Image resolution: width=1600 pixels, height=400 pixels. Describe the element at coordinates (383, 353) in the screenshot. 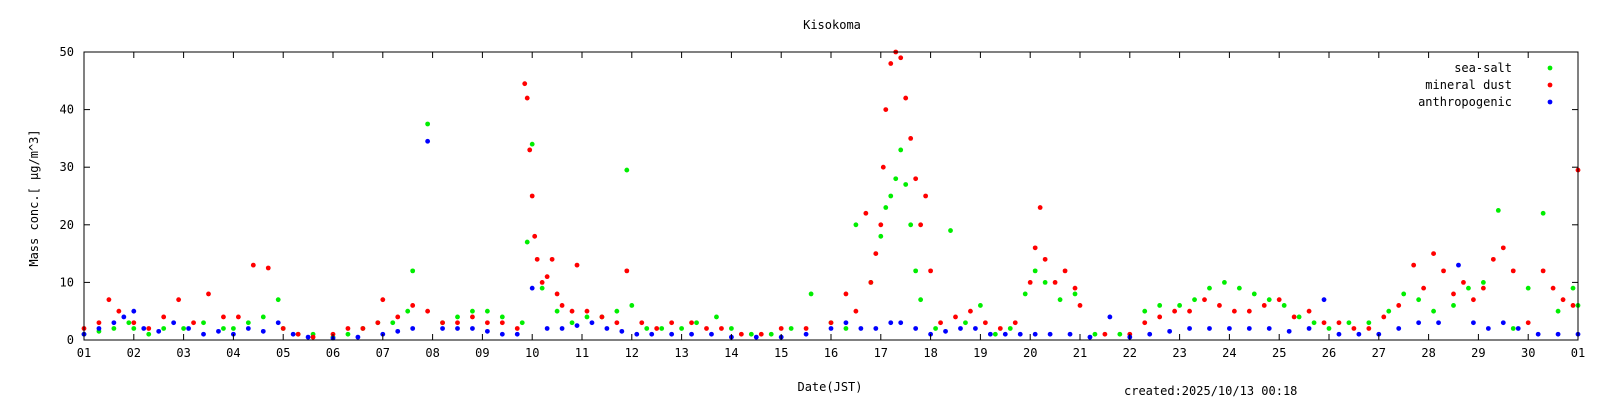

I see `x-tick-label: 07` at that location.